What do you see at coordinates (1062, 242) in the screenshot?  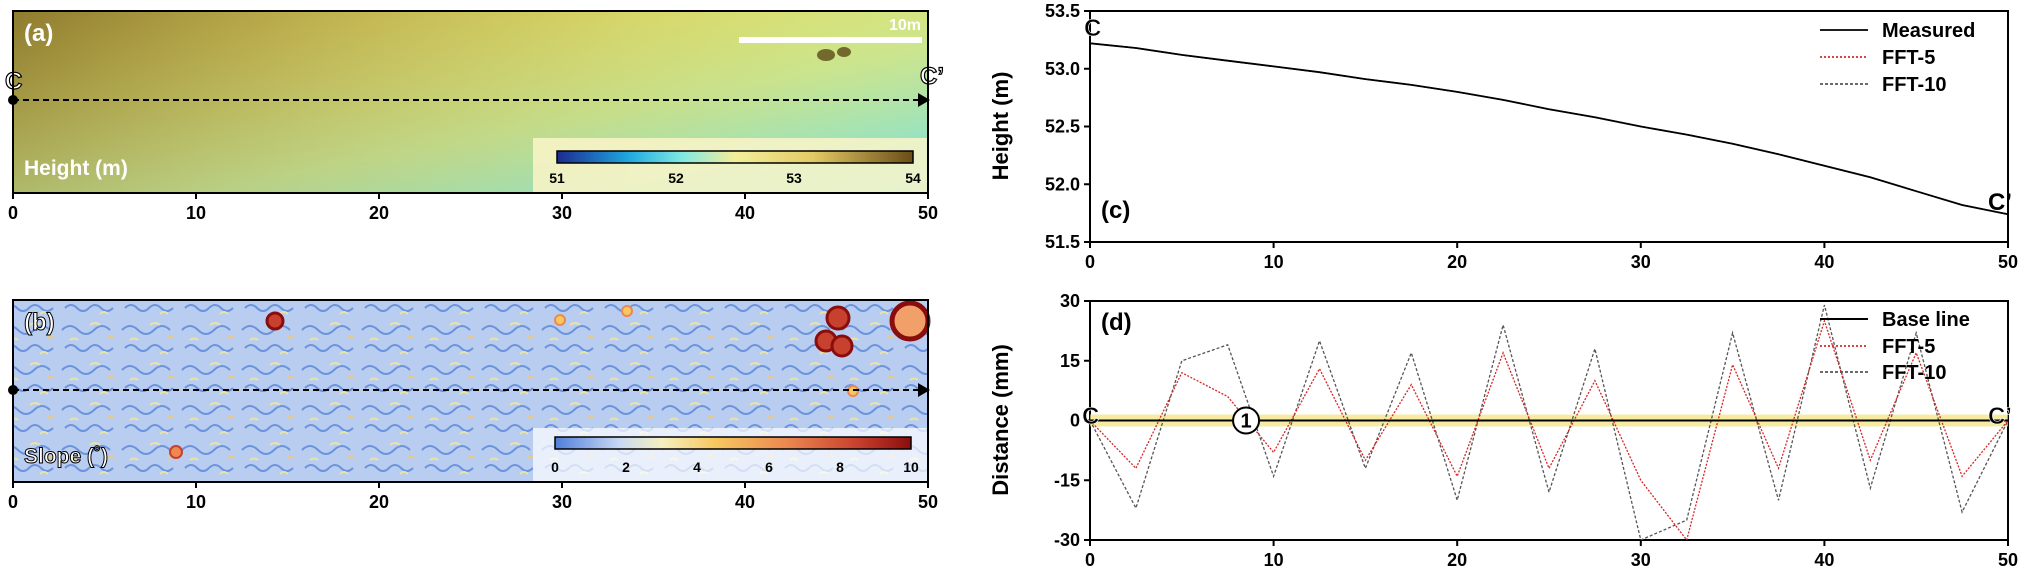 I see `y-tick-label: 51.5` at bounding box center [1062, 242].